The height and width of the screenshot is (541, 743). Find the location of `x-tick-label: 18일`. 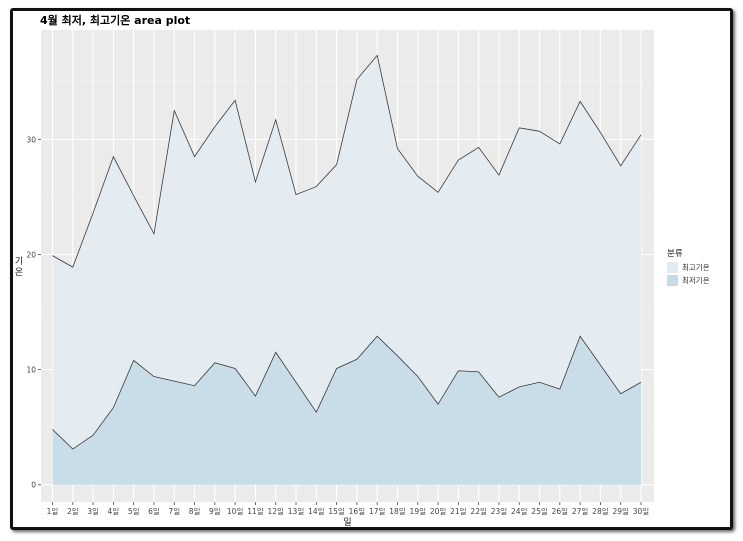

x-tick-label: 18일 is located at coordinates (397, 511).